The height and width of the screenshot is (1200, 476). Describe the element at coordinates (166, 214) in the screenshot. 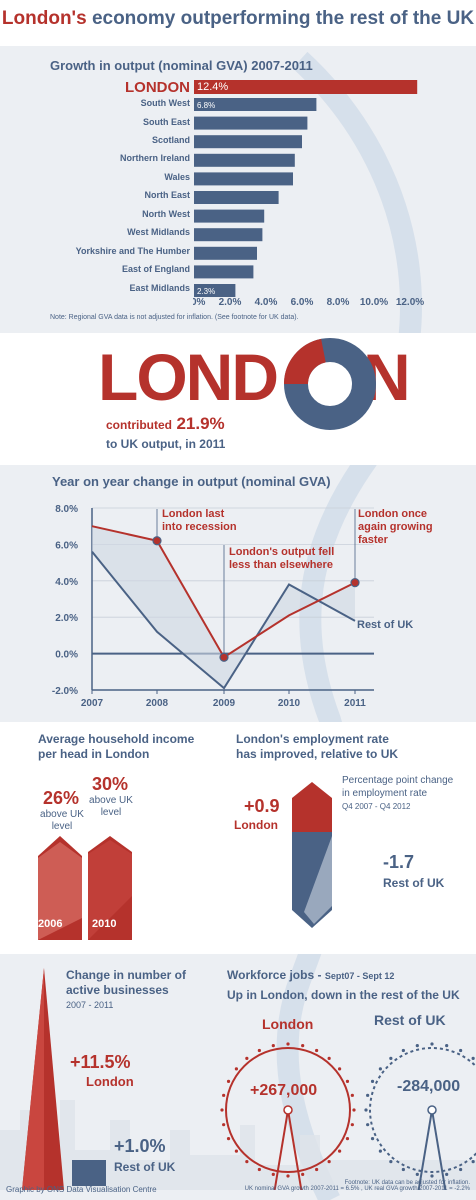

I see `gva-label-north-west: North West` at that location.